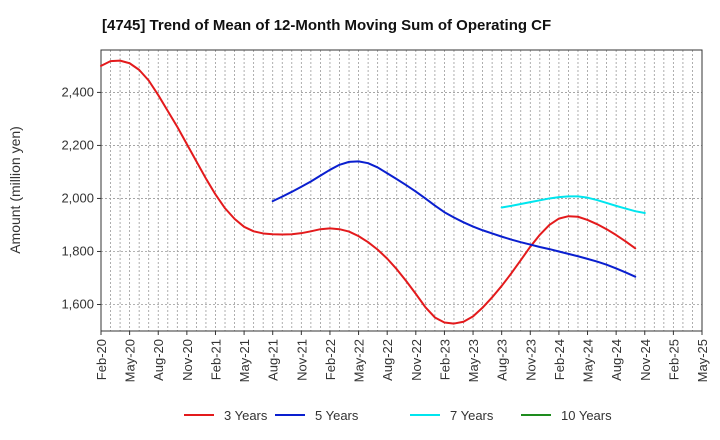 This screenshot has width=720, height=440. I want to click on x-tick-label: May-23, so click(473, 360).